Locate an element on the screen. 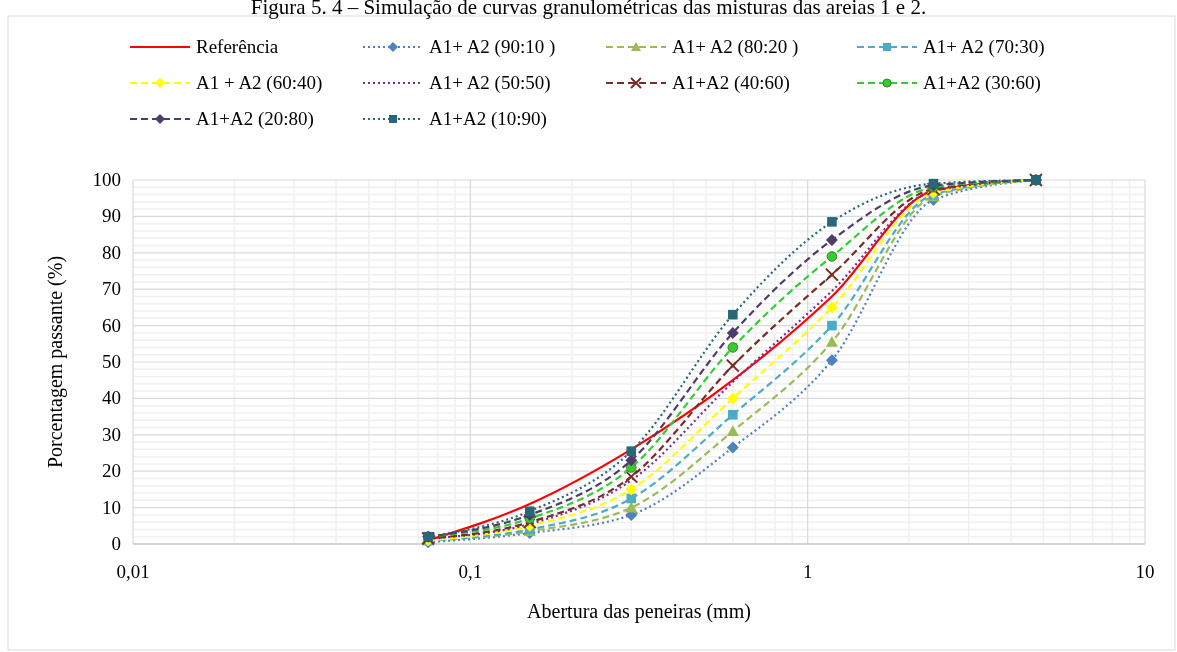 This screenshot has height=652, width=1177. legend-label: A1+ A2 (50:50) is located at coordinates (490, 83).